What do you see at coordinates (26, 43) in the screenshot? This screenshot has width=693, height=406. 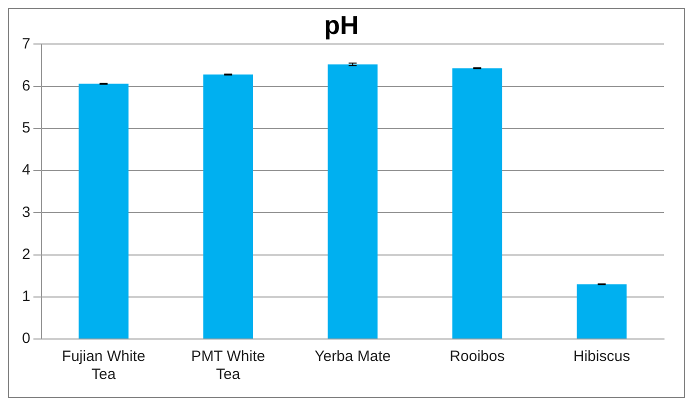 I see `y-tick-label: 7` at bounding box center [26, 43].